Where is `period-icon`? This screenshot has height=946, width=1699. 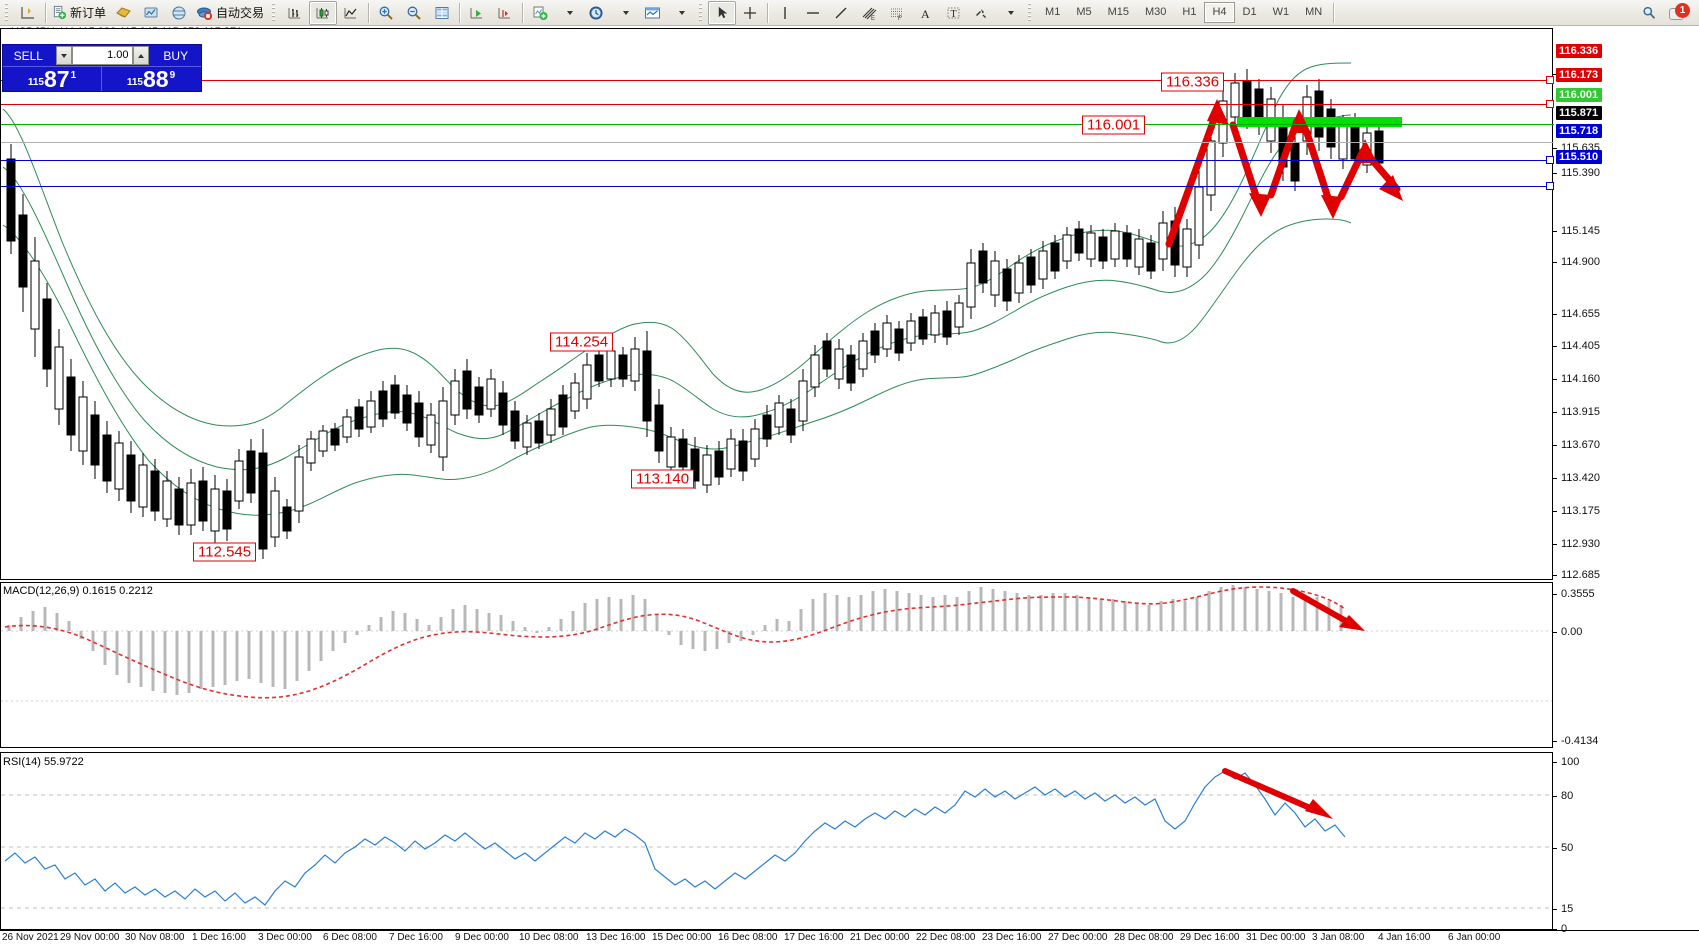
period-icon is located at coordinates (596, 13).